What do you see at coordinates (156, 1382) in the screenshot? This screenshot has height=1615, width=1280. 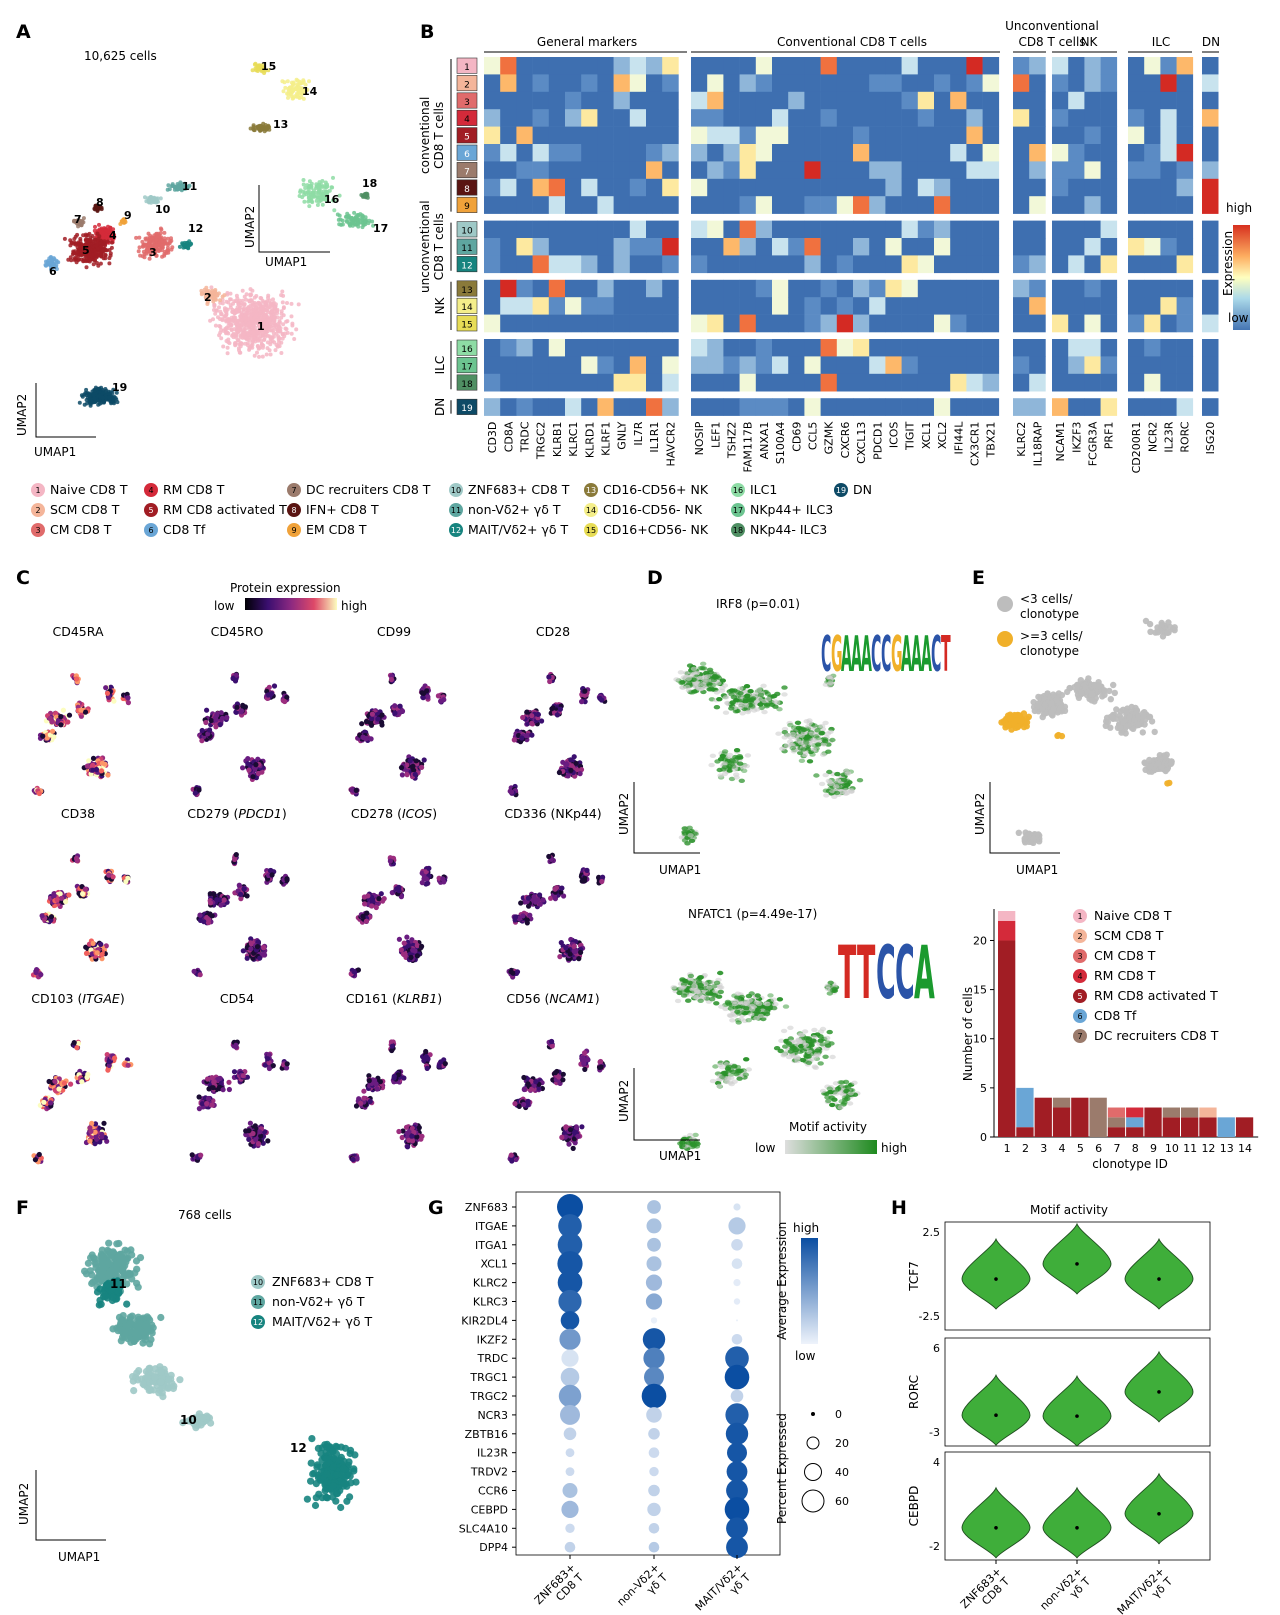 I see `f-cluster-c10` at bounding box center [156, 1382].